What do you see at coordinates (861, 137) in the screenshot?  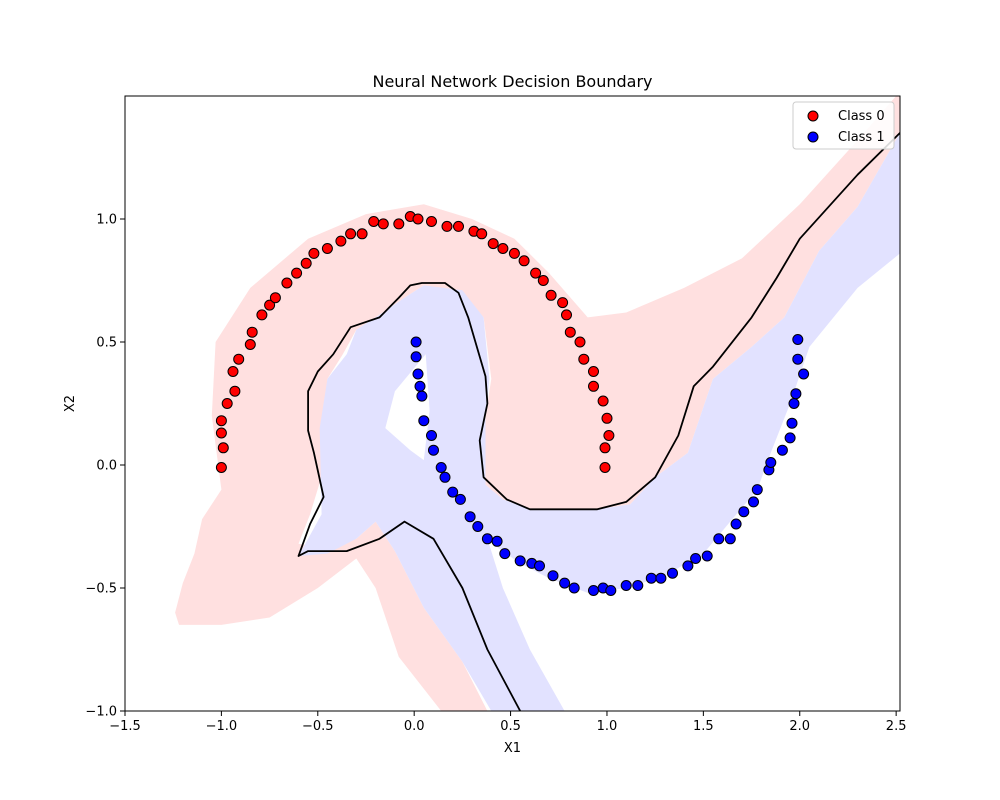 I see `legend-label-class-1: Class 1` at bounding box center [861, 137].